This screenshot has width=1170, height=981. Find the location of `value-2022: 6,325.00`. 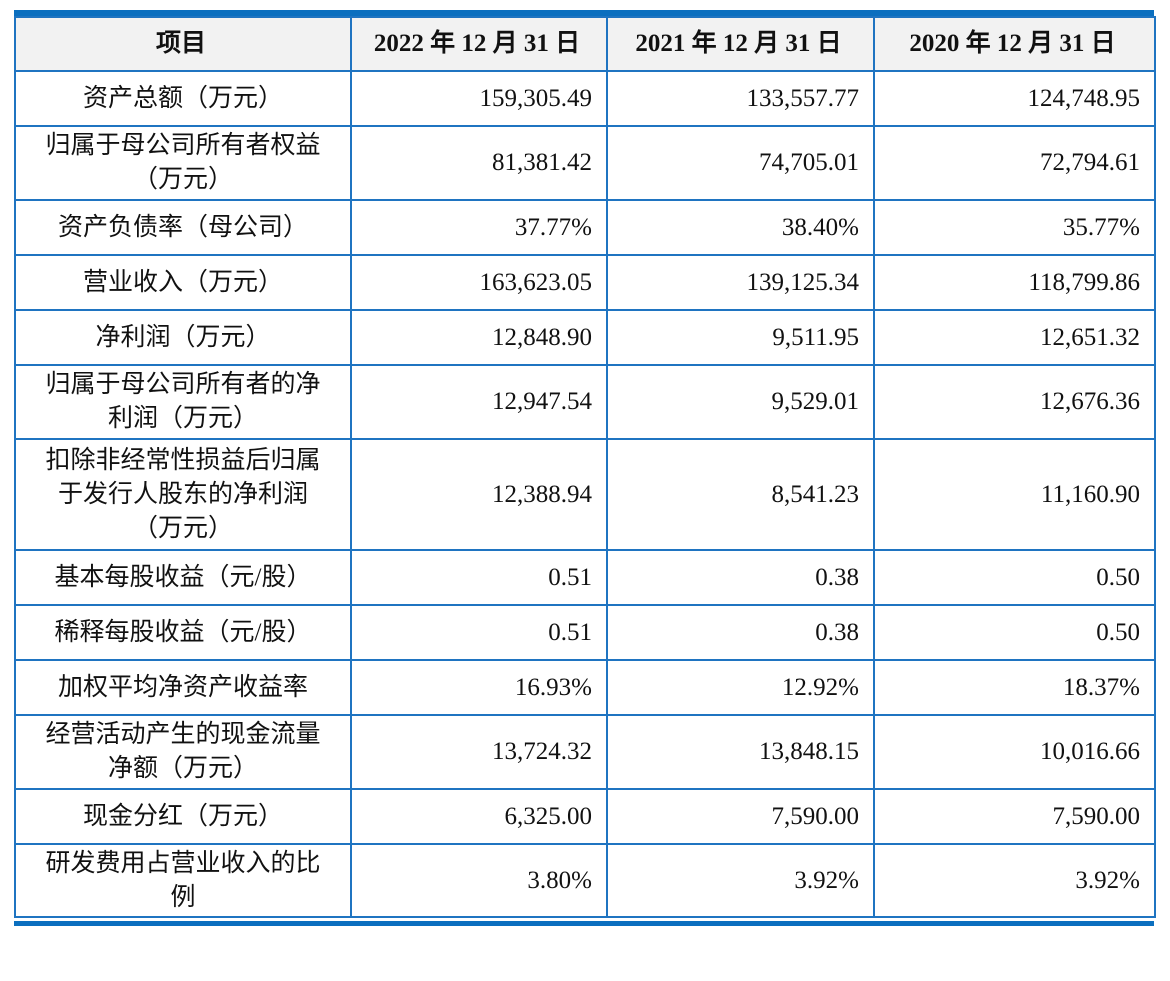

value-2022: 6,325.00 is located at coordinates (479, 816).